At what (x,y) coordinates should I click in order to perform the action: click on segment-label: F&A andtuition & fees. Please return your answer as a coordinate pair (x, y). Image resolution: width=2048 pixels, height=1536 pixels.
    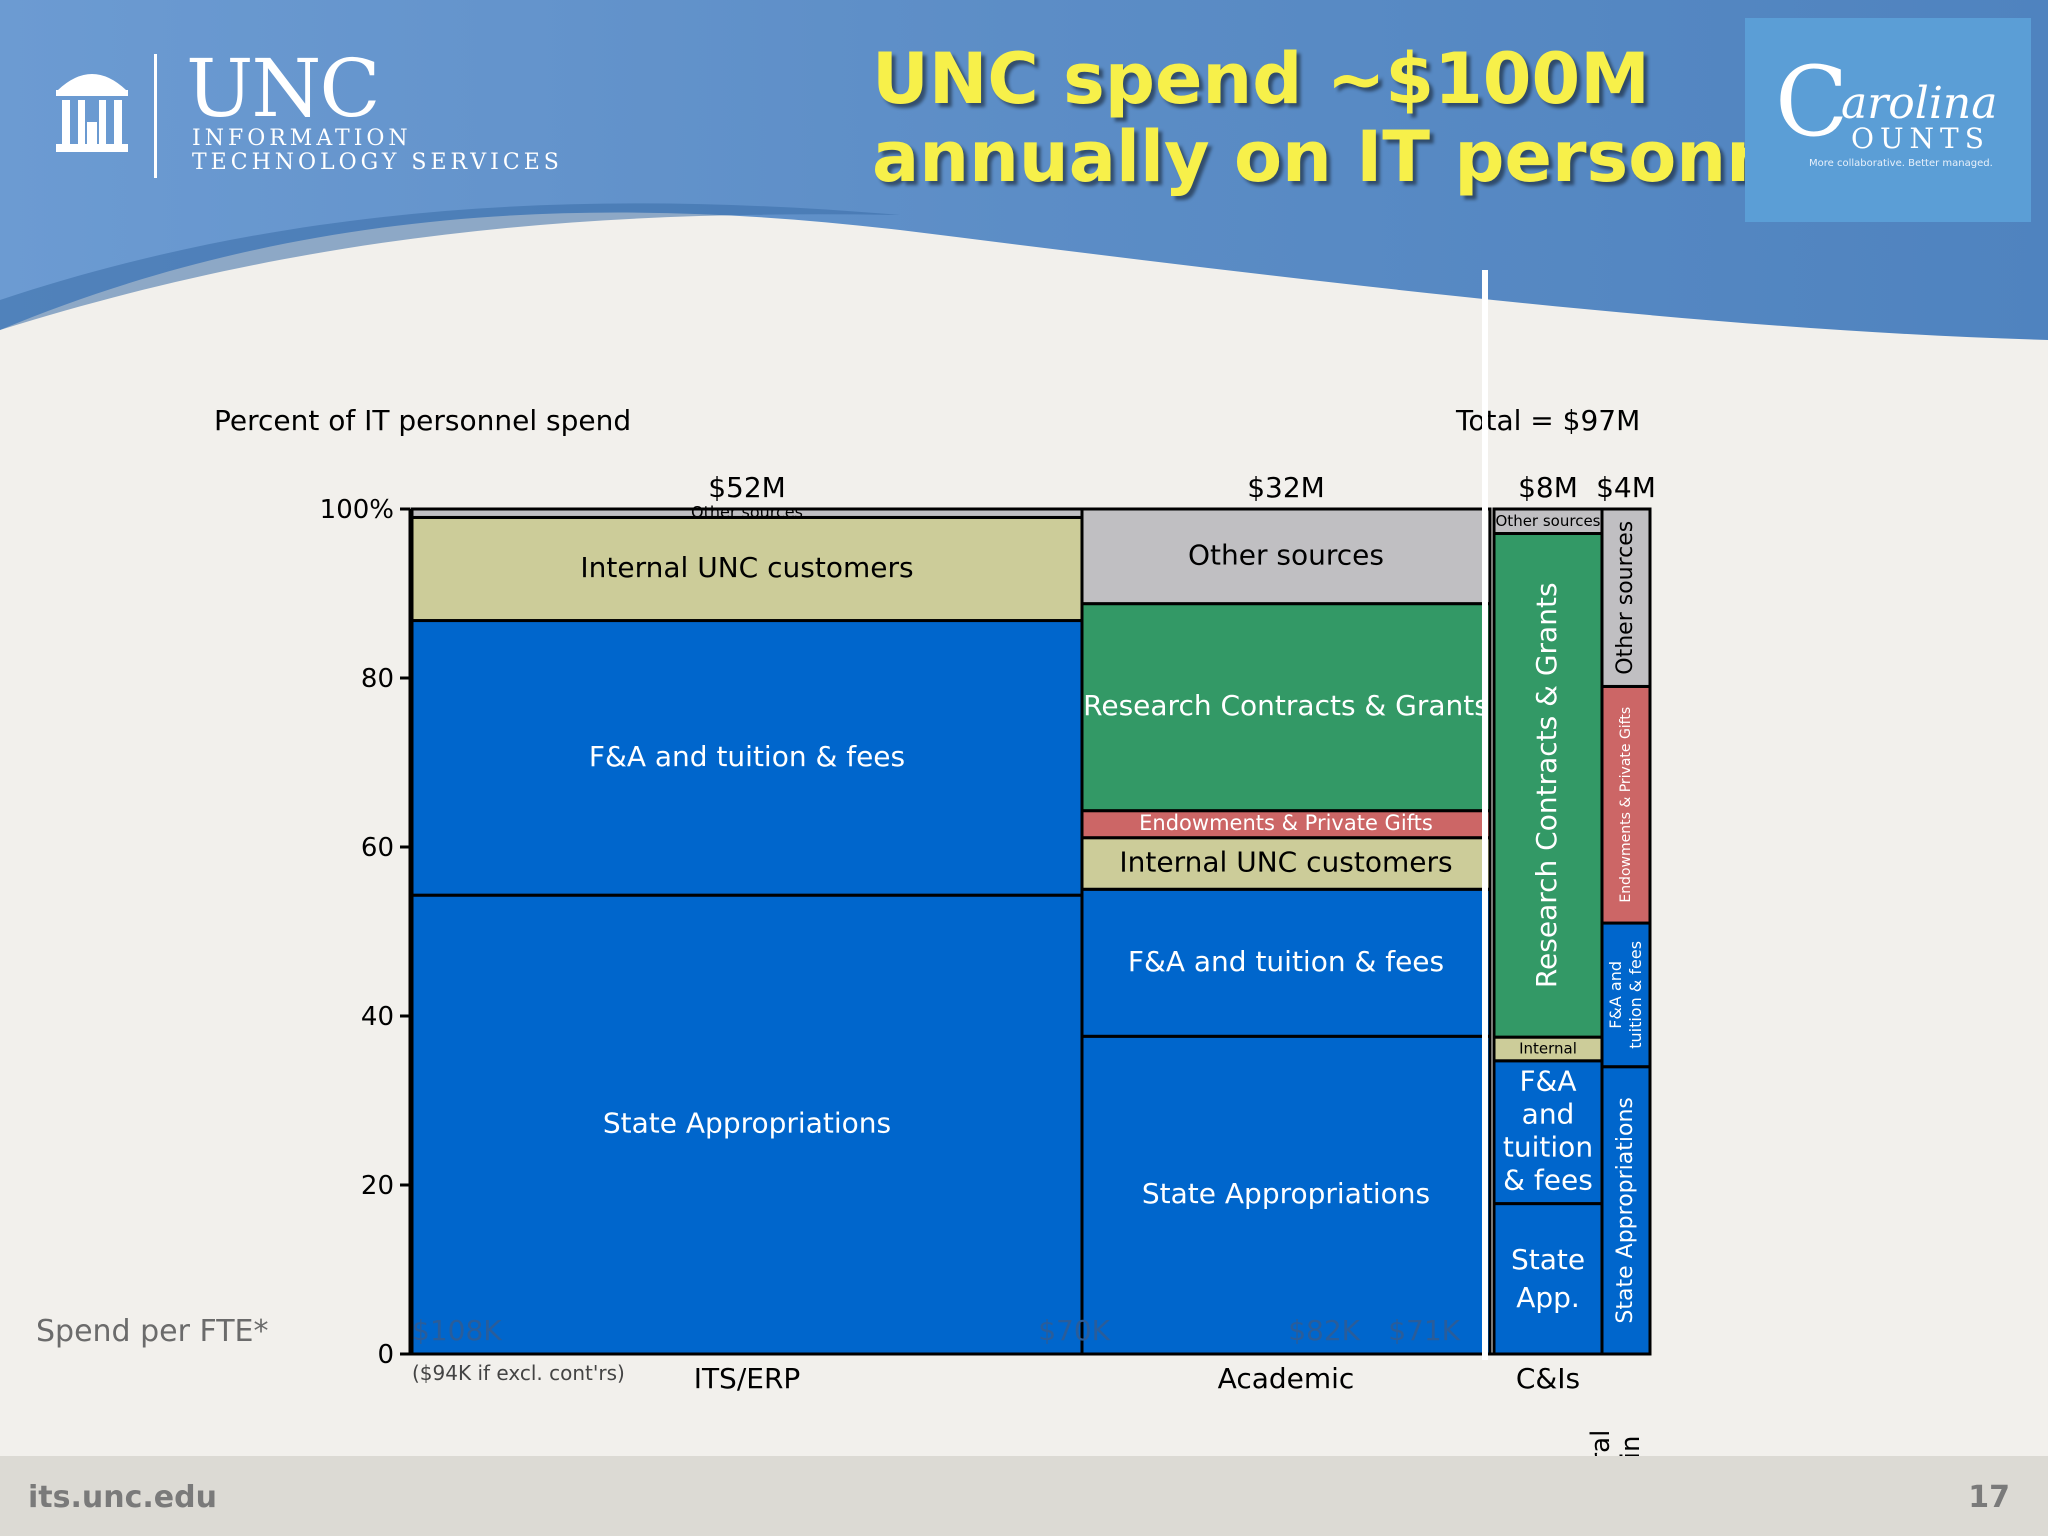
    Looking at the image, I should click on (1625, 995).